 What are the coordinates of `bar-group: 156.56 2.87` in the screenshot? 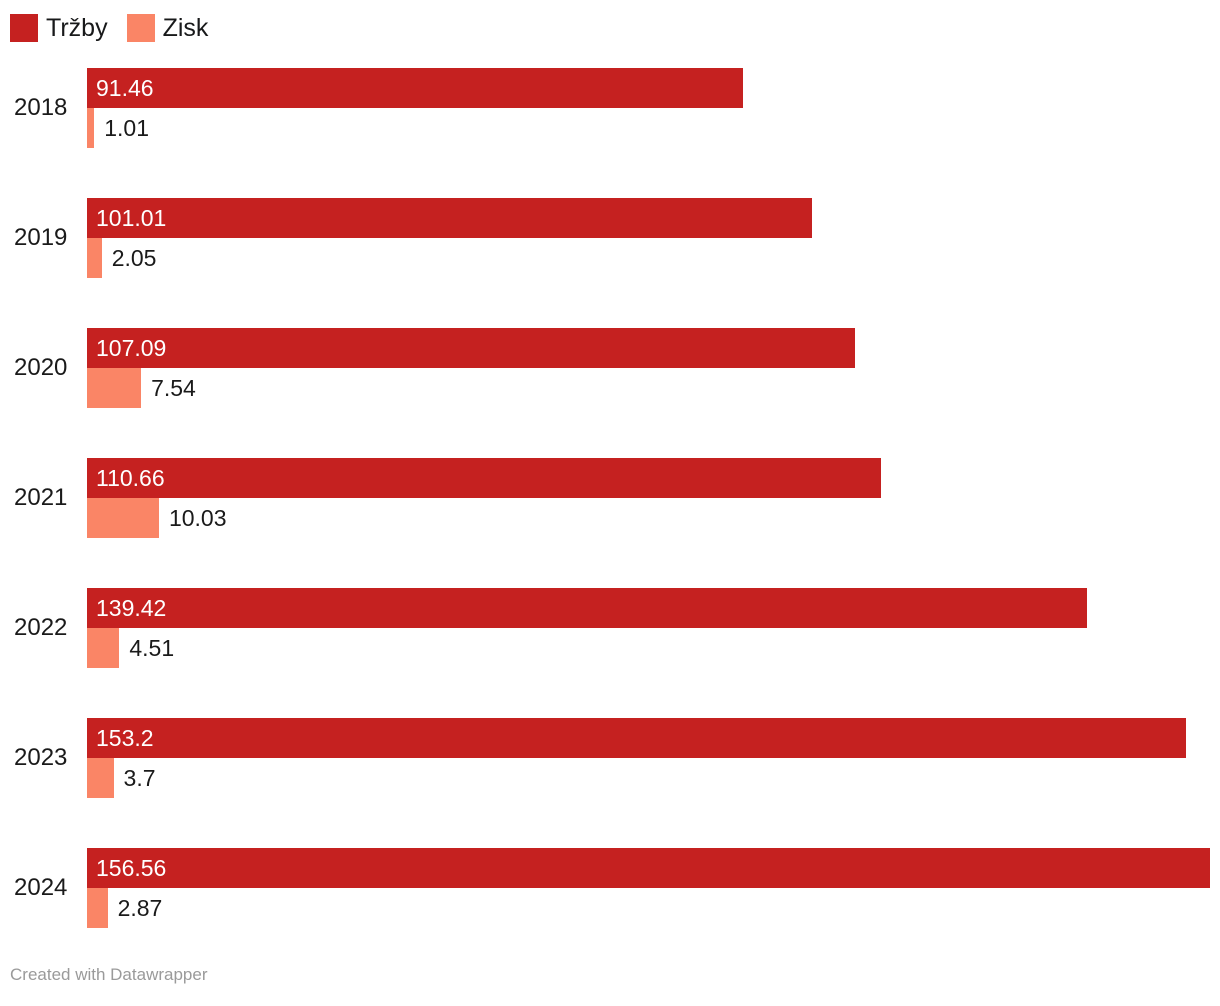 It's located at (653, 888).